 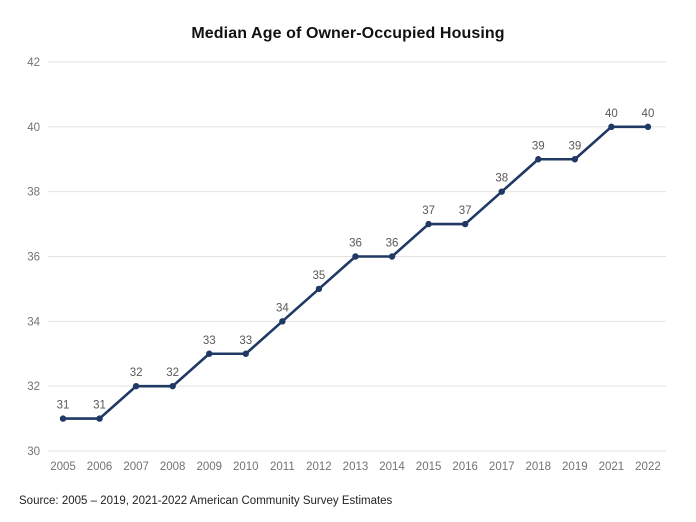 What do you see at coordinates (501, 179) in the screenshot?
I see `data-point-label: 38` at bounding box center [501, 179].